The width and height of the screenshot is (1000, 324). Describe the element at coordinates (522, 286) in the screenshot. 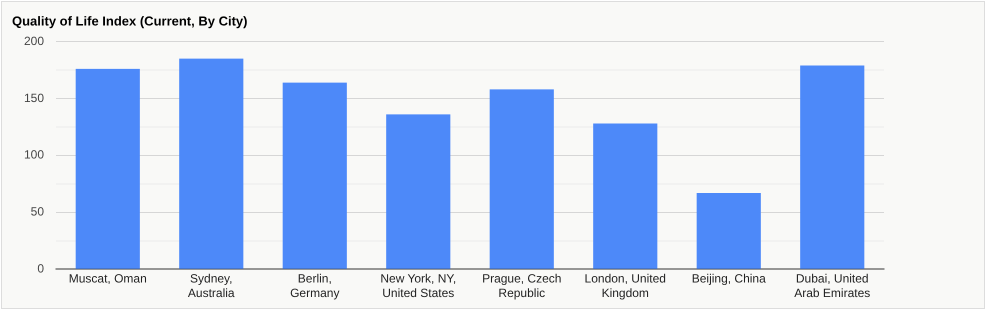

I see `x-tick-label: Prague, Czech Republic` at that location.